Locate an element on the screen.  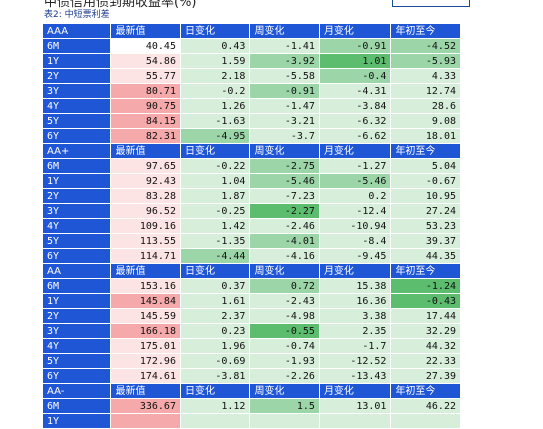
value-cell: -4.01 is located at coordinates (284, 241).